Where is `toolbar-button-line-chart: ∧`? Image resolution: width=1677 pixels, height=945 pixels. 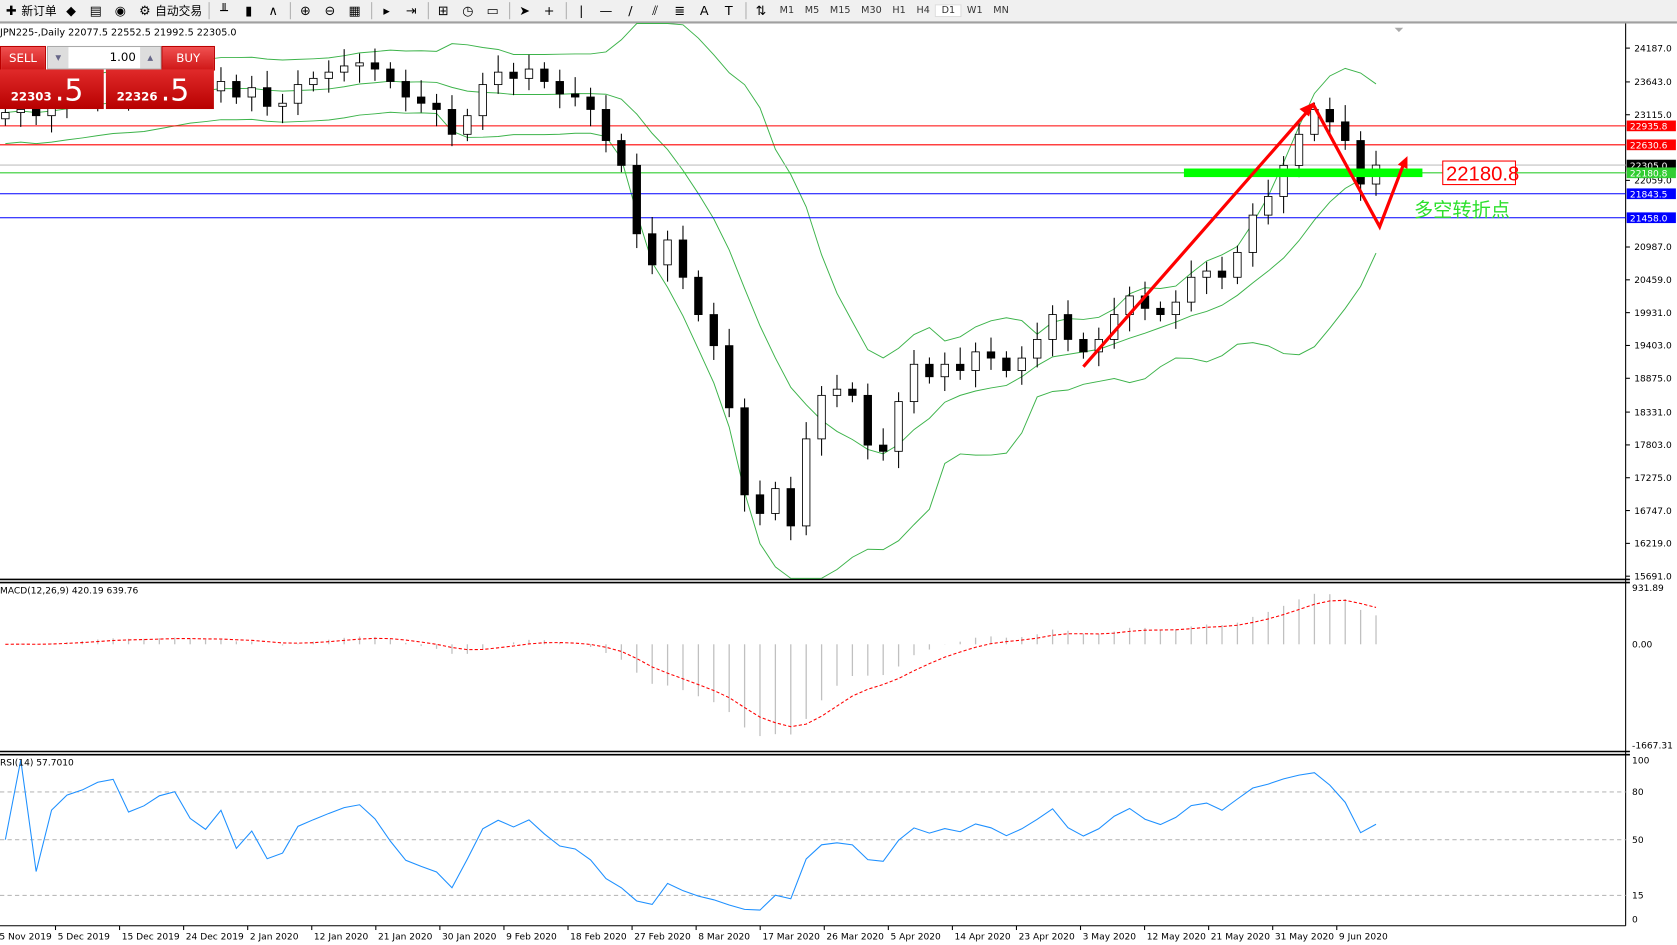 toolbar-button-line-chart: ∧ is located at coordinates (274, 10).